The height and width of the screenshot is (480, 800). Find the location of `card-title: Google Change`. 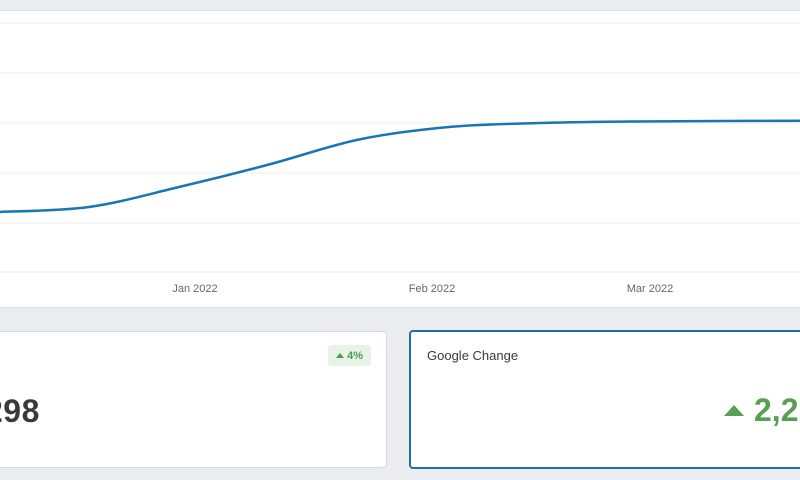

card-title: Google Change is located at coordinates (473, 355).